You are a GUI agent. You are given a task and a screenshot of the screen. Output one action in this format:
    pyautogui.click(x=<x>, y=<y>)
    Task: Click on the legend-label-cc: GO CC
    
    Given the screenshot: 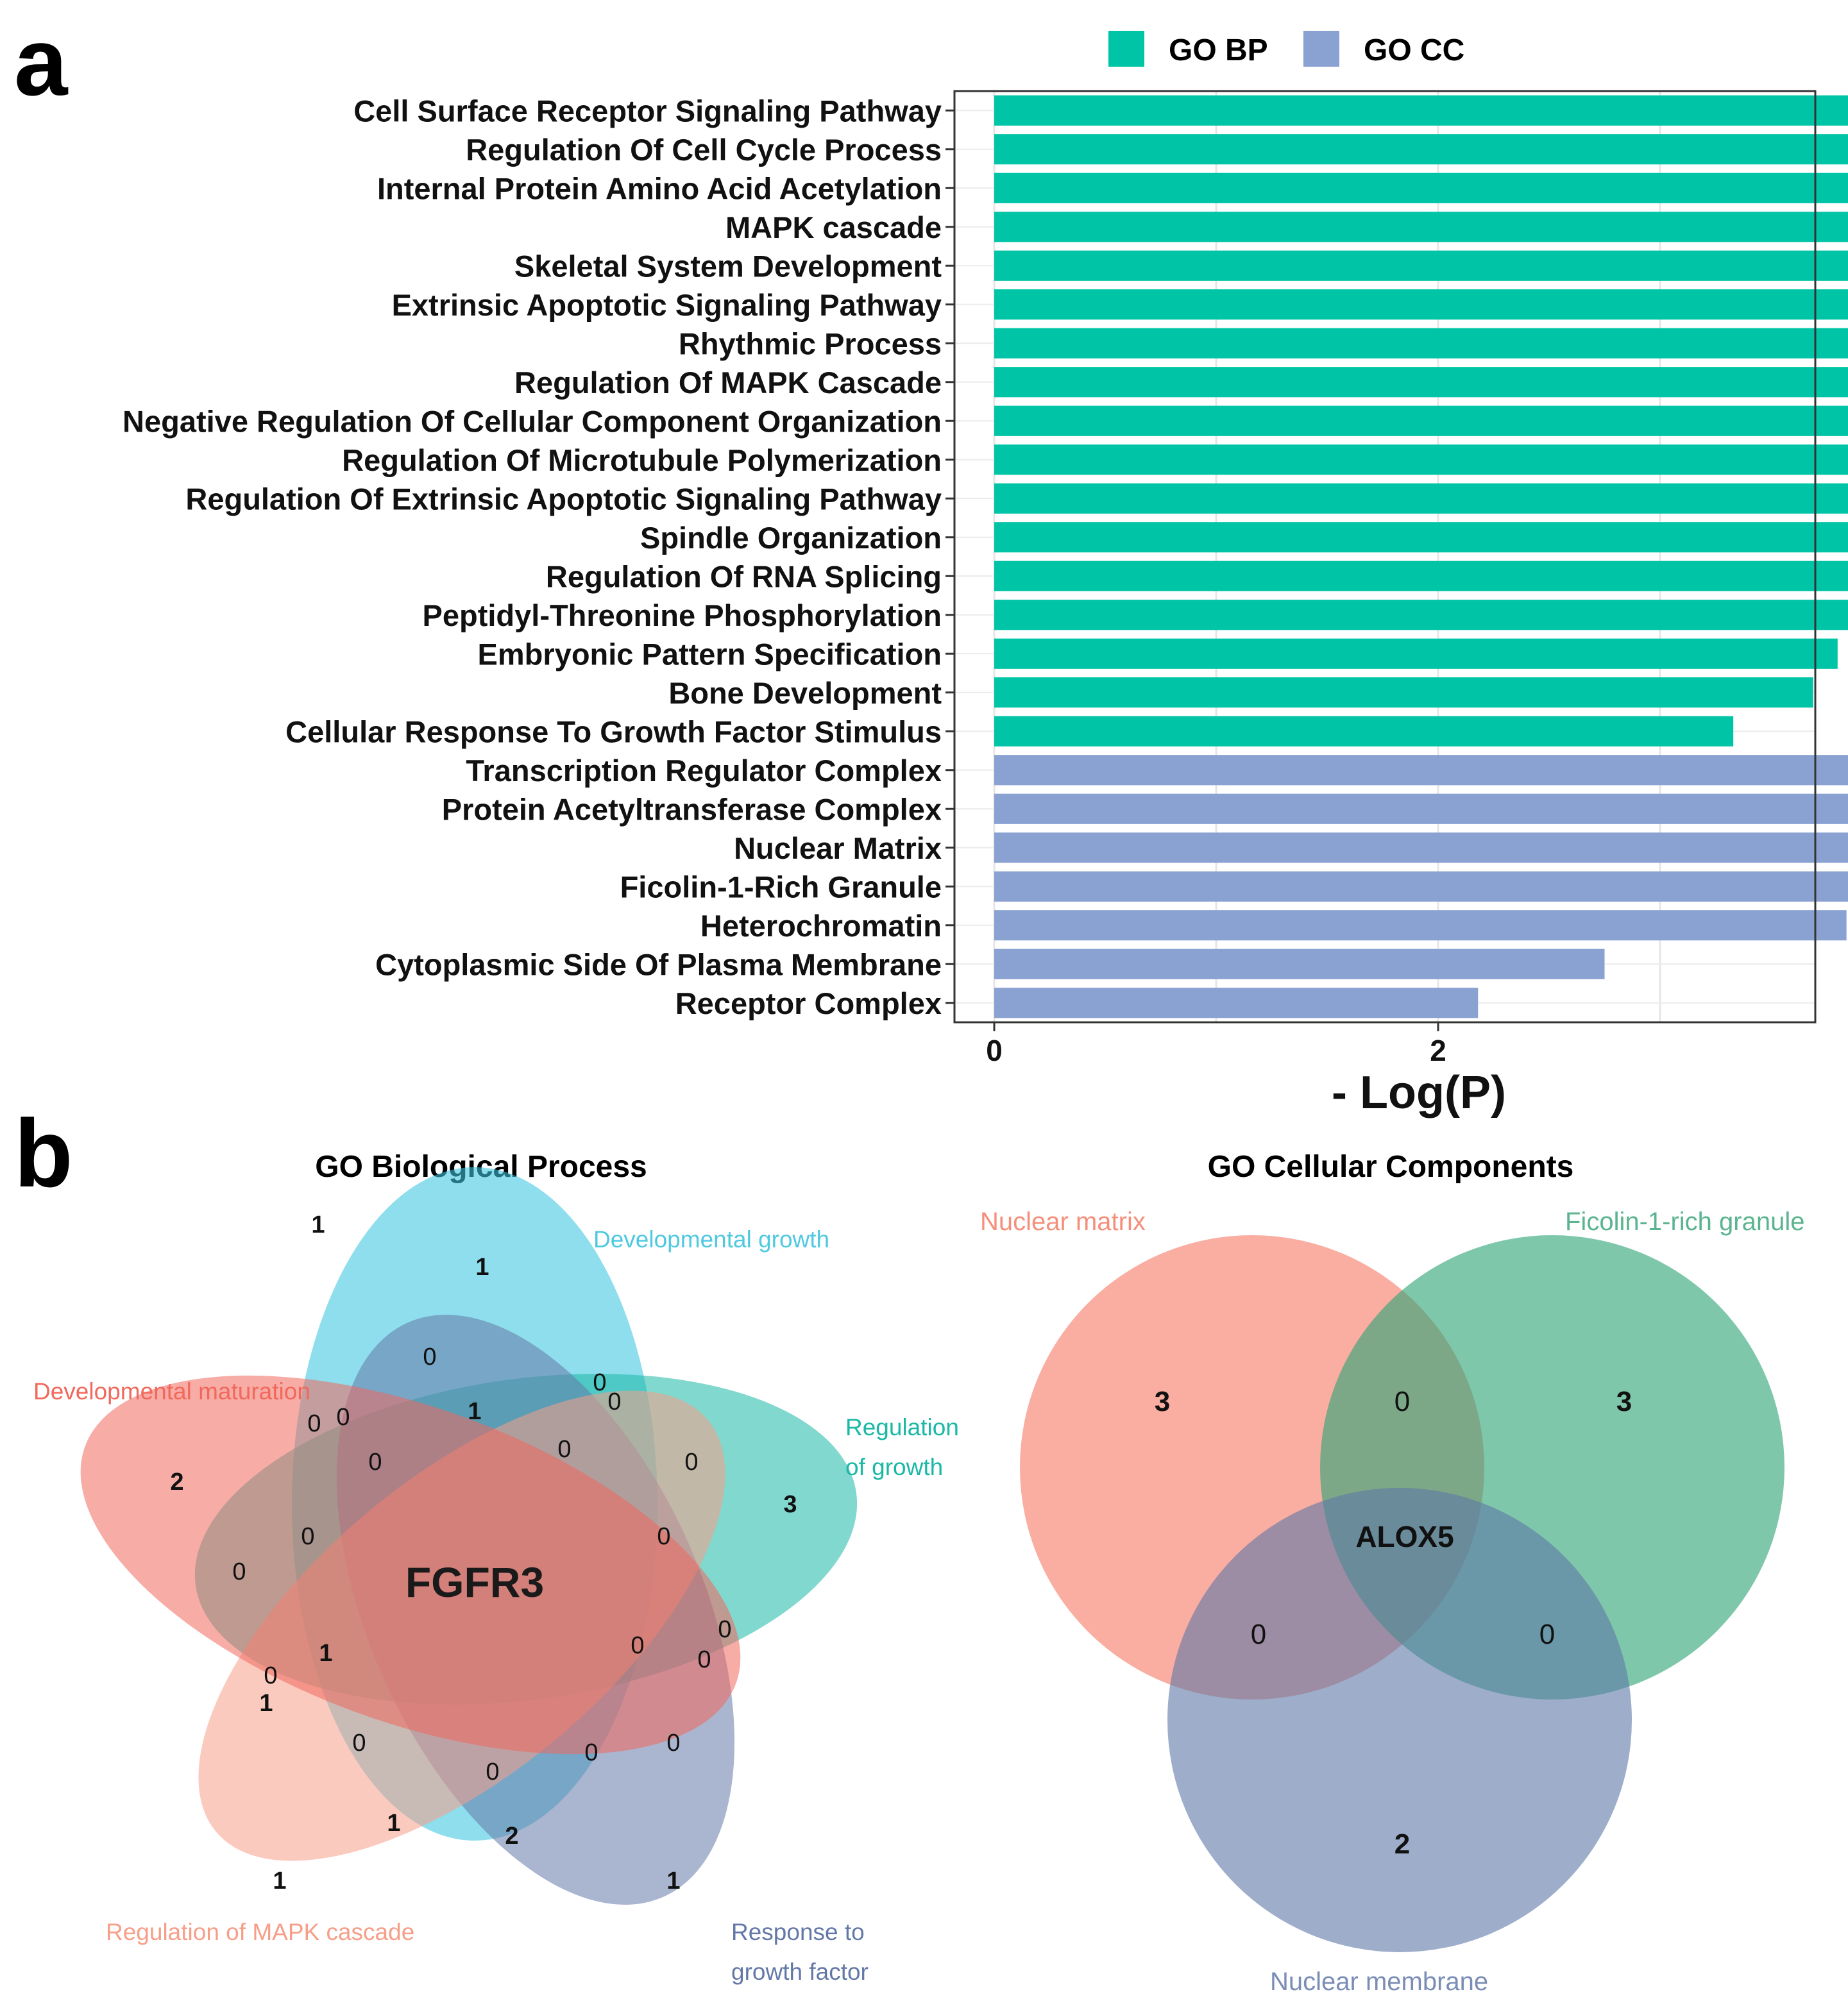 What is the action you would take?
    pyautogui.click(x=1414, y=50)
    